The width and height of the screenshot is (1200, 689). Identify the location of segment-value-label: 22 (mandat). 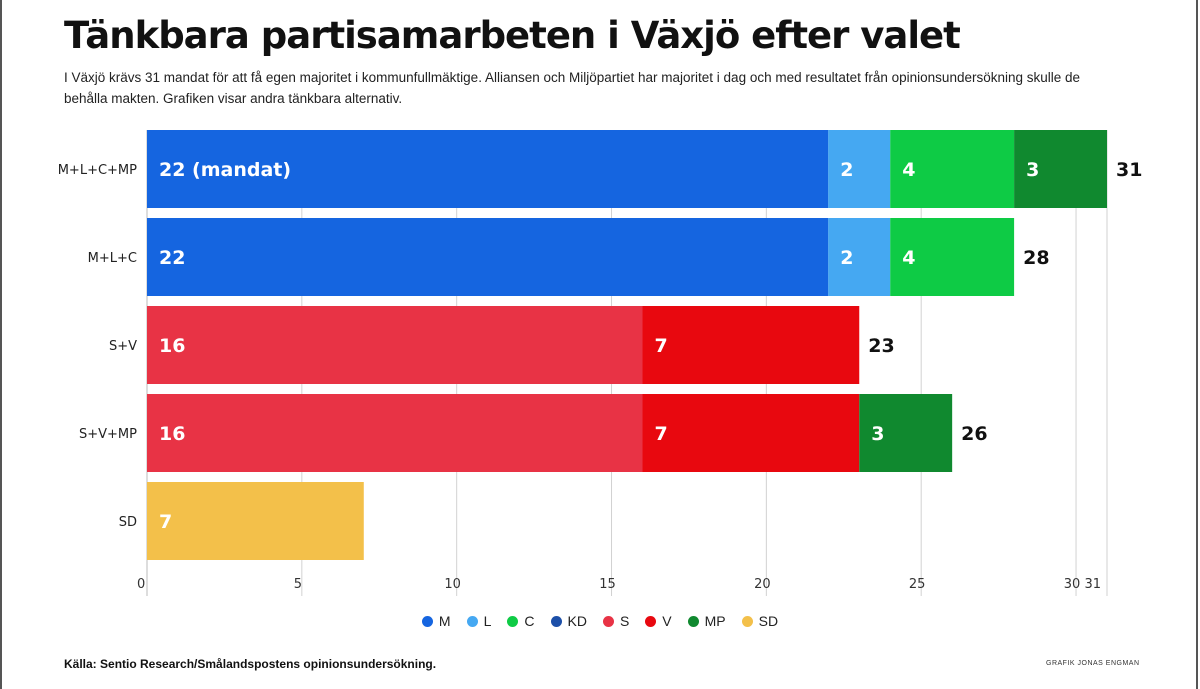
(225, 170).